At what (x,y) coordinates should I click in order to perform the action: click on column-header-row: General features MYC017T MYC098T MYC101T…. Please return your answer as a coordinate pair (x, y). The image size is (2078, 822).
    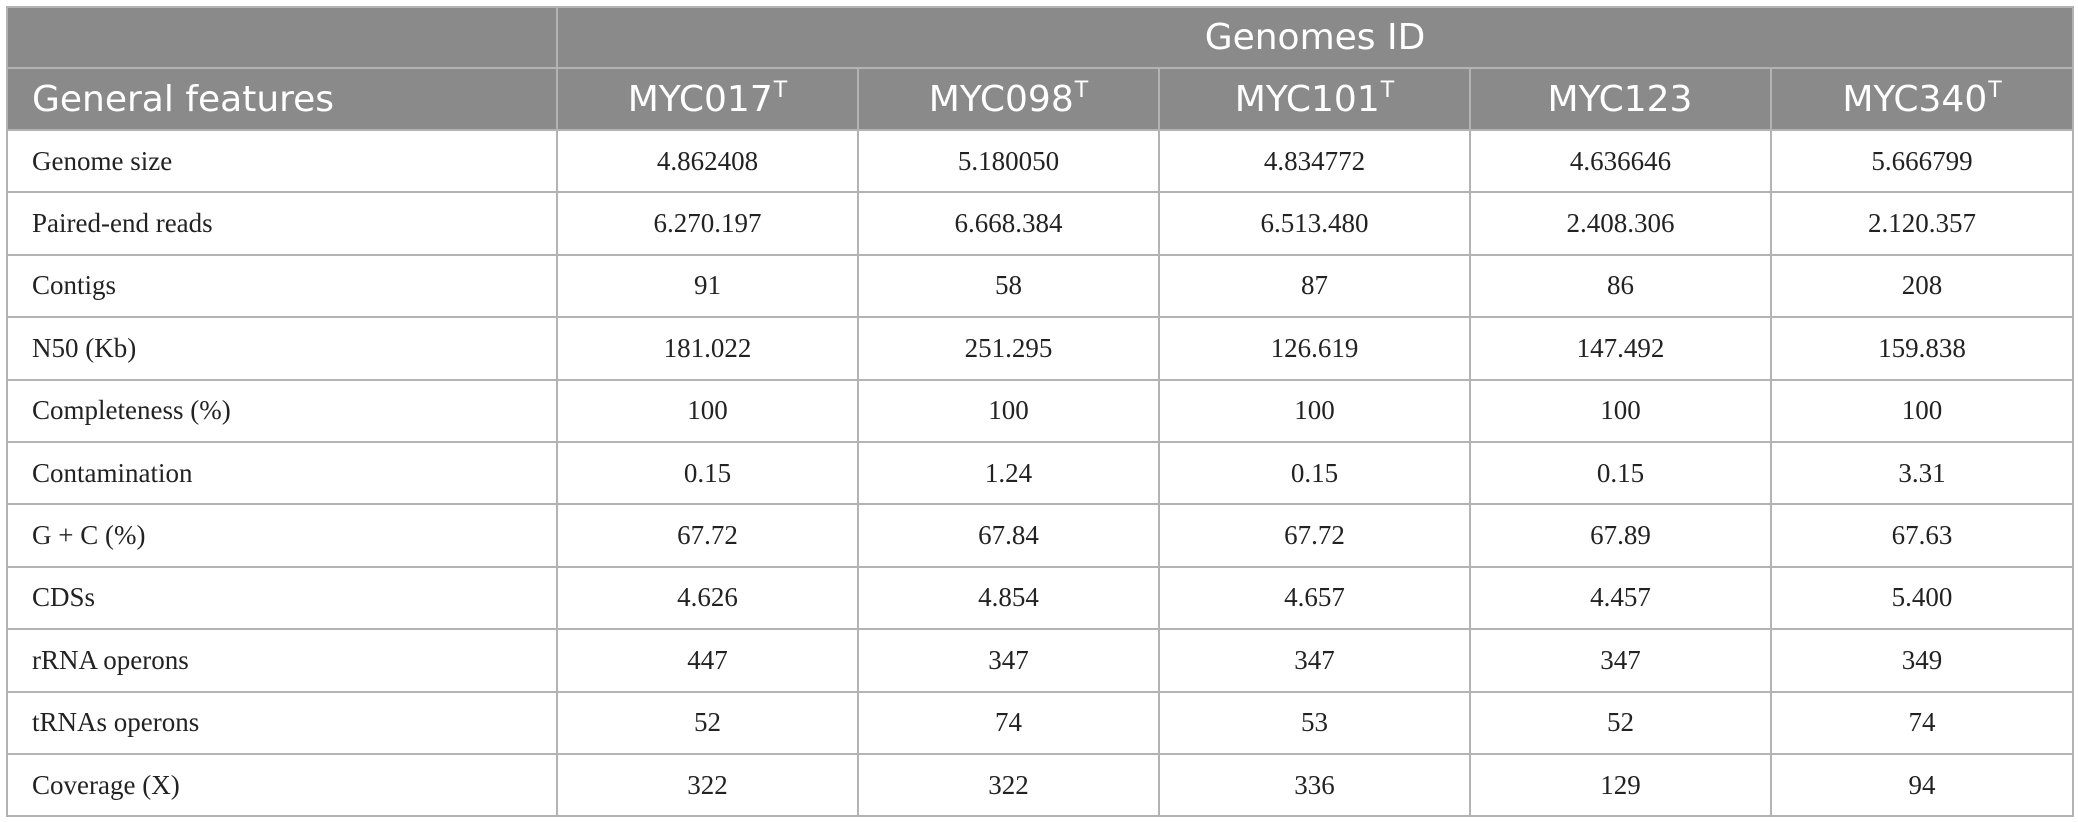
    Looking at the image, I should click on (1040, 99).